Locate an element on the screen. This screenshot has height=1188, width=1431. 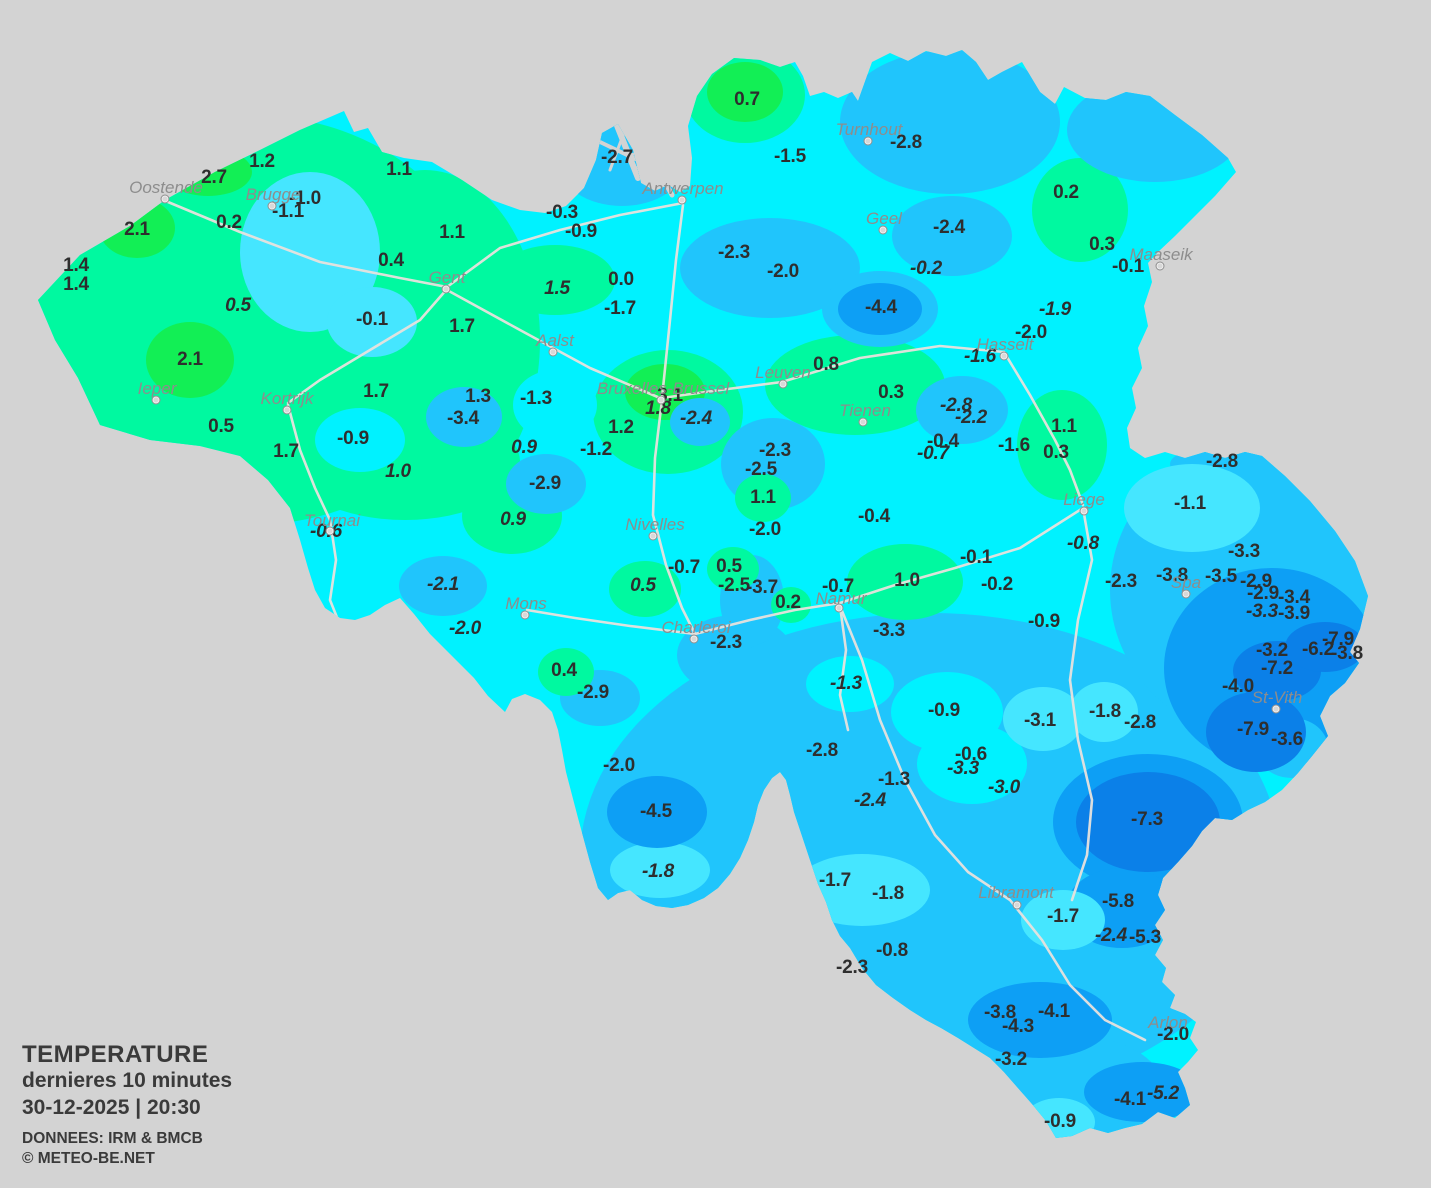
temp-reading: 1.7 is located at coordinates (376, 391).